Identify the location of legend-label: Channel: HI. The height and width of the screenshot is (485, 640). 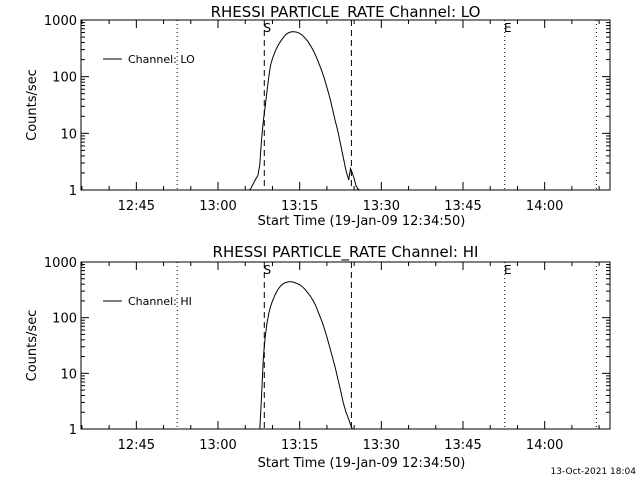
(160, 301).